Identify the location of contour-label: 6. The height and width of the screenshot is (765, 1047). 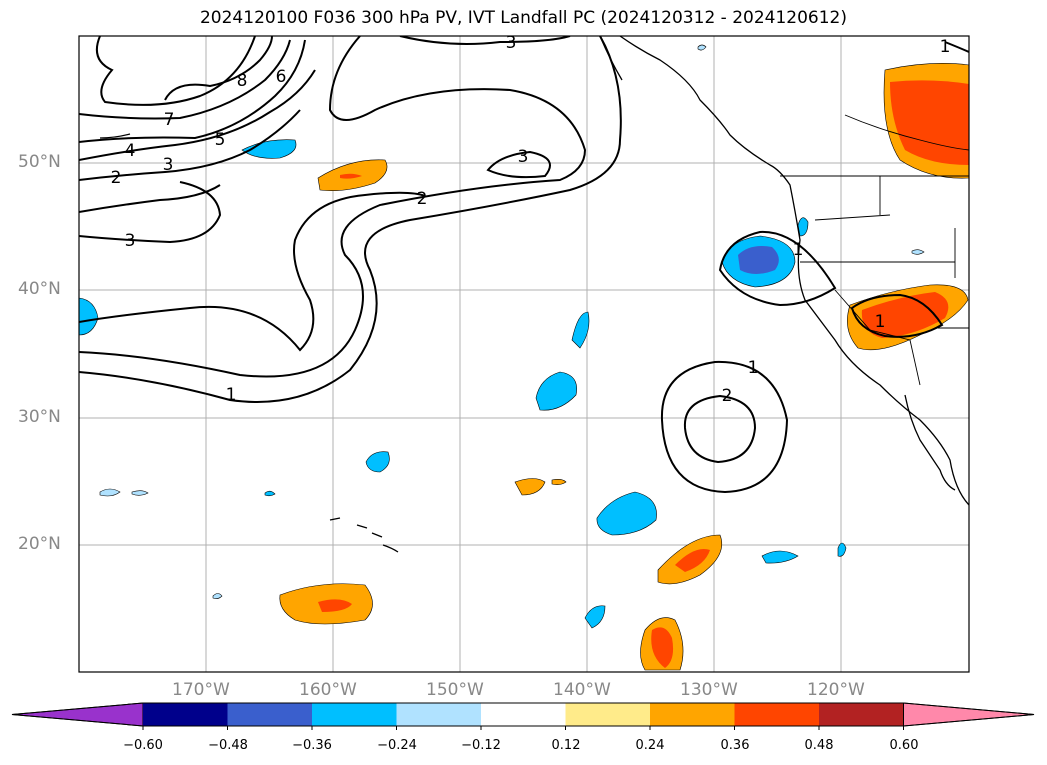
(281, 77).